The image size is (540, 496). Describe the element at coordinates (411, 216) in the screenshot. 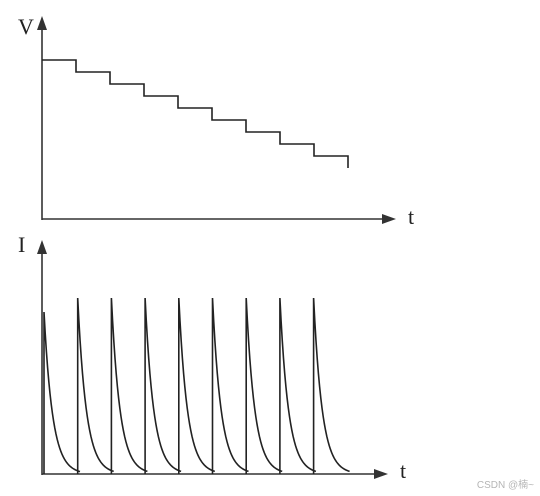

I see `time-x-label-top: t` at that location.